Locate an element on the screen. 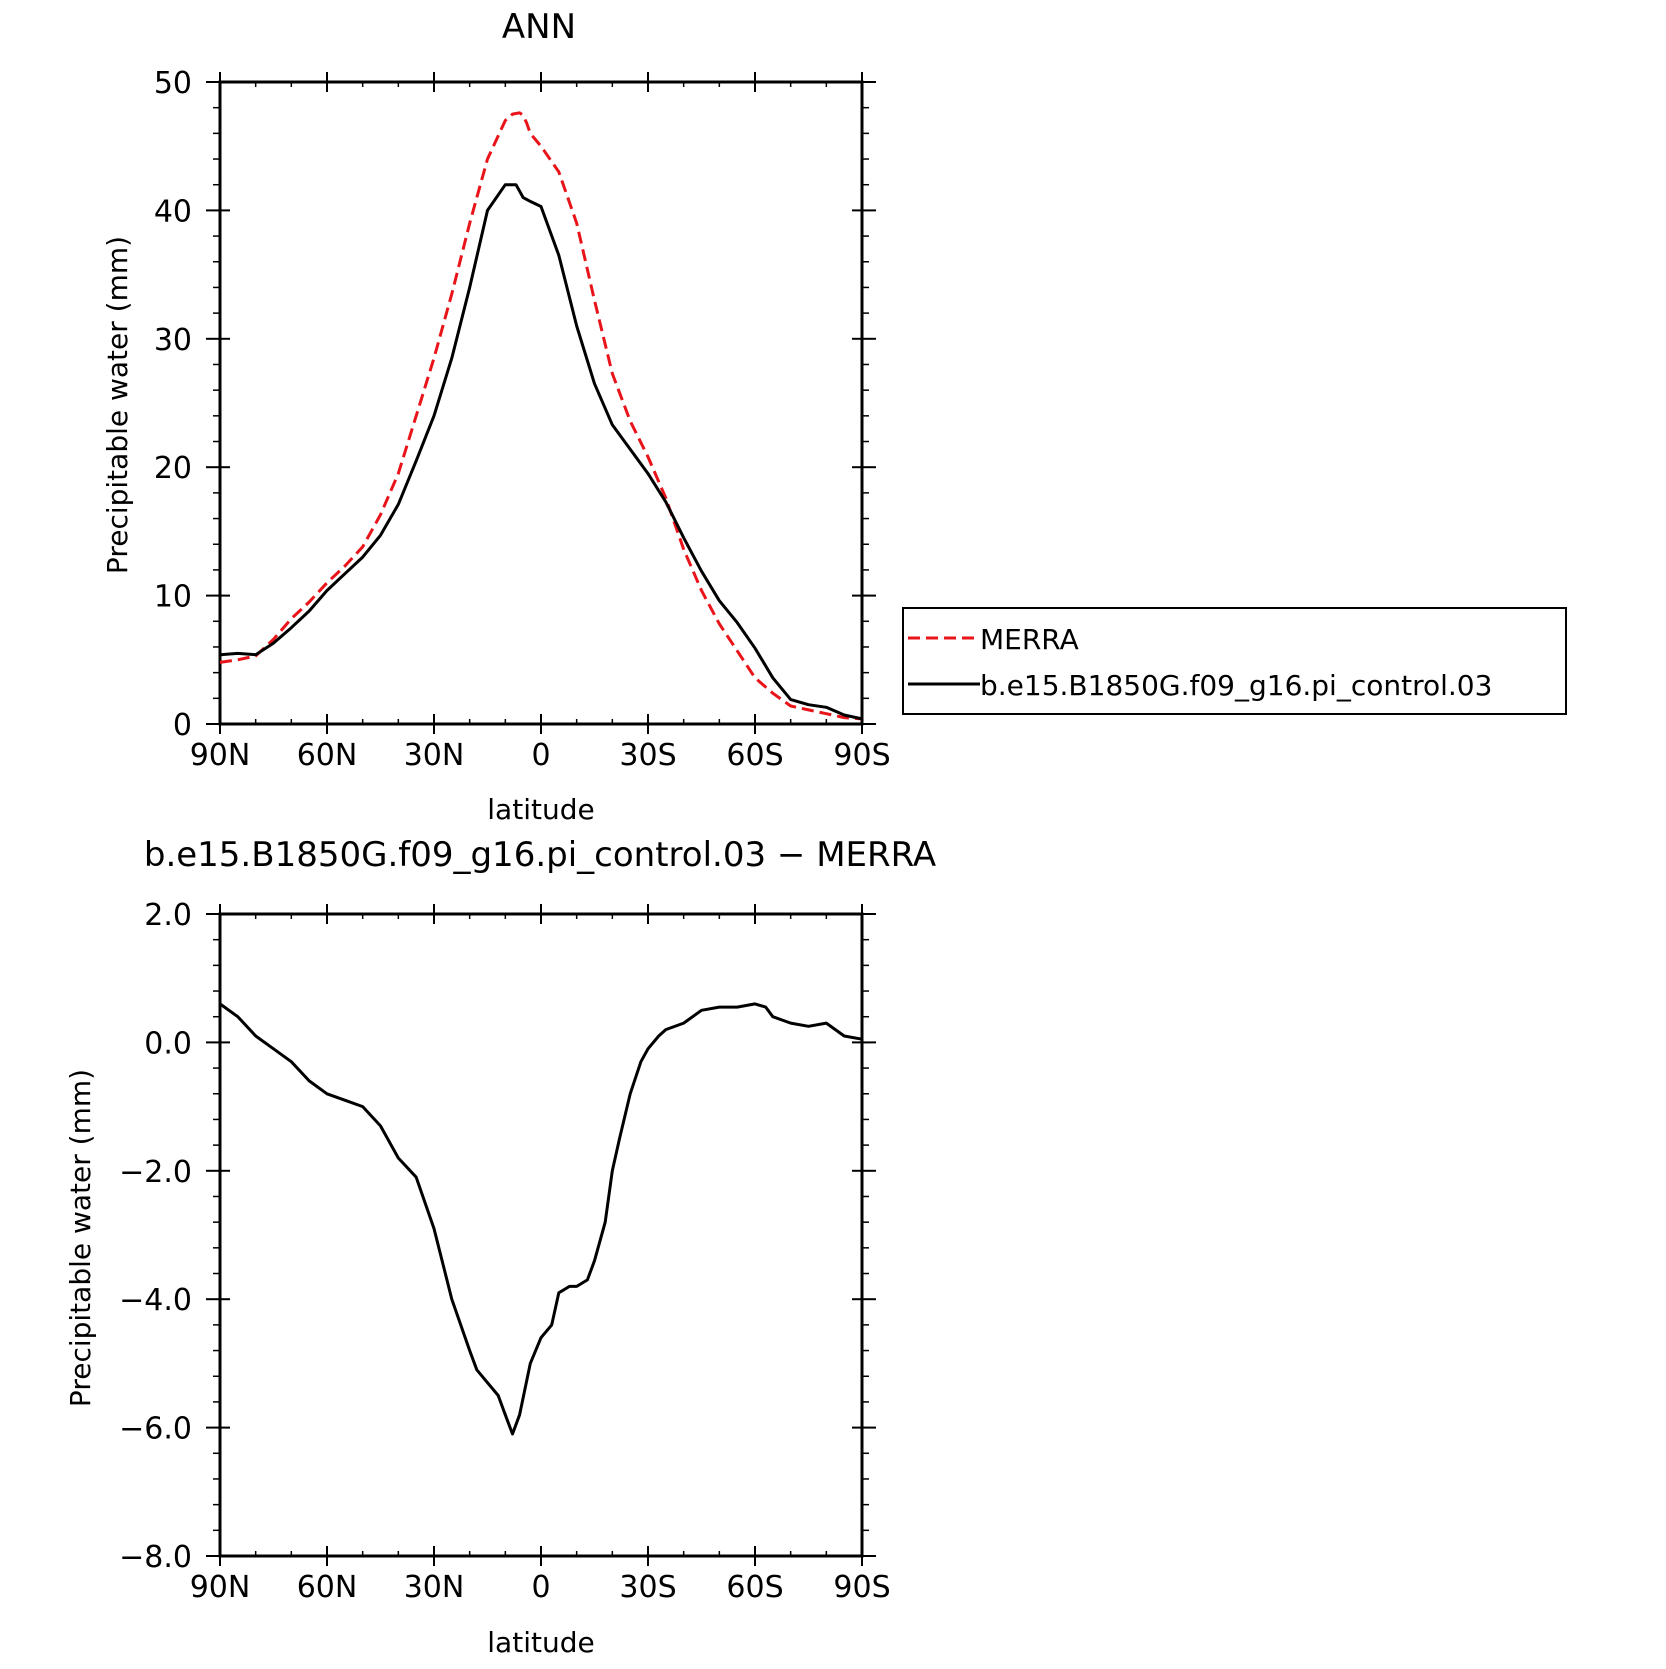  y-tick-label: −8.0 is located at coordinates (155, 1557).